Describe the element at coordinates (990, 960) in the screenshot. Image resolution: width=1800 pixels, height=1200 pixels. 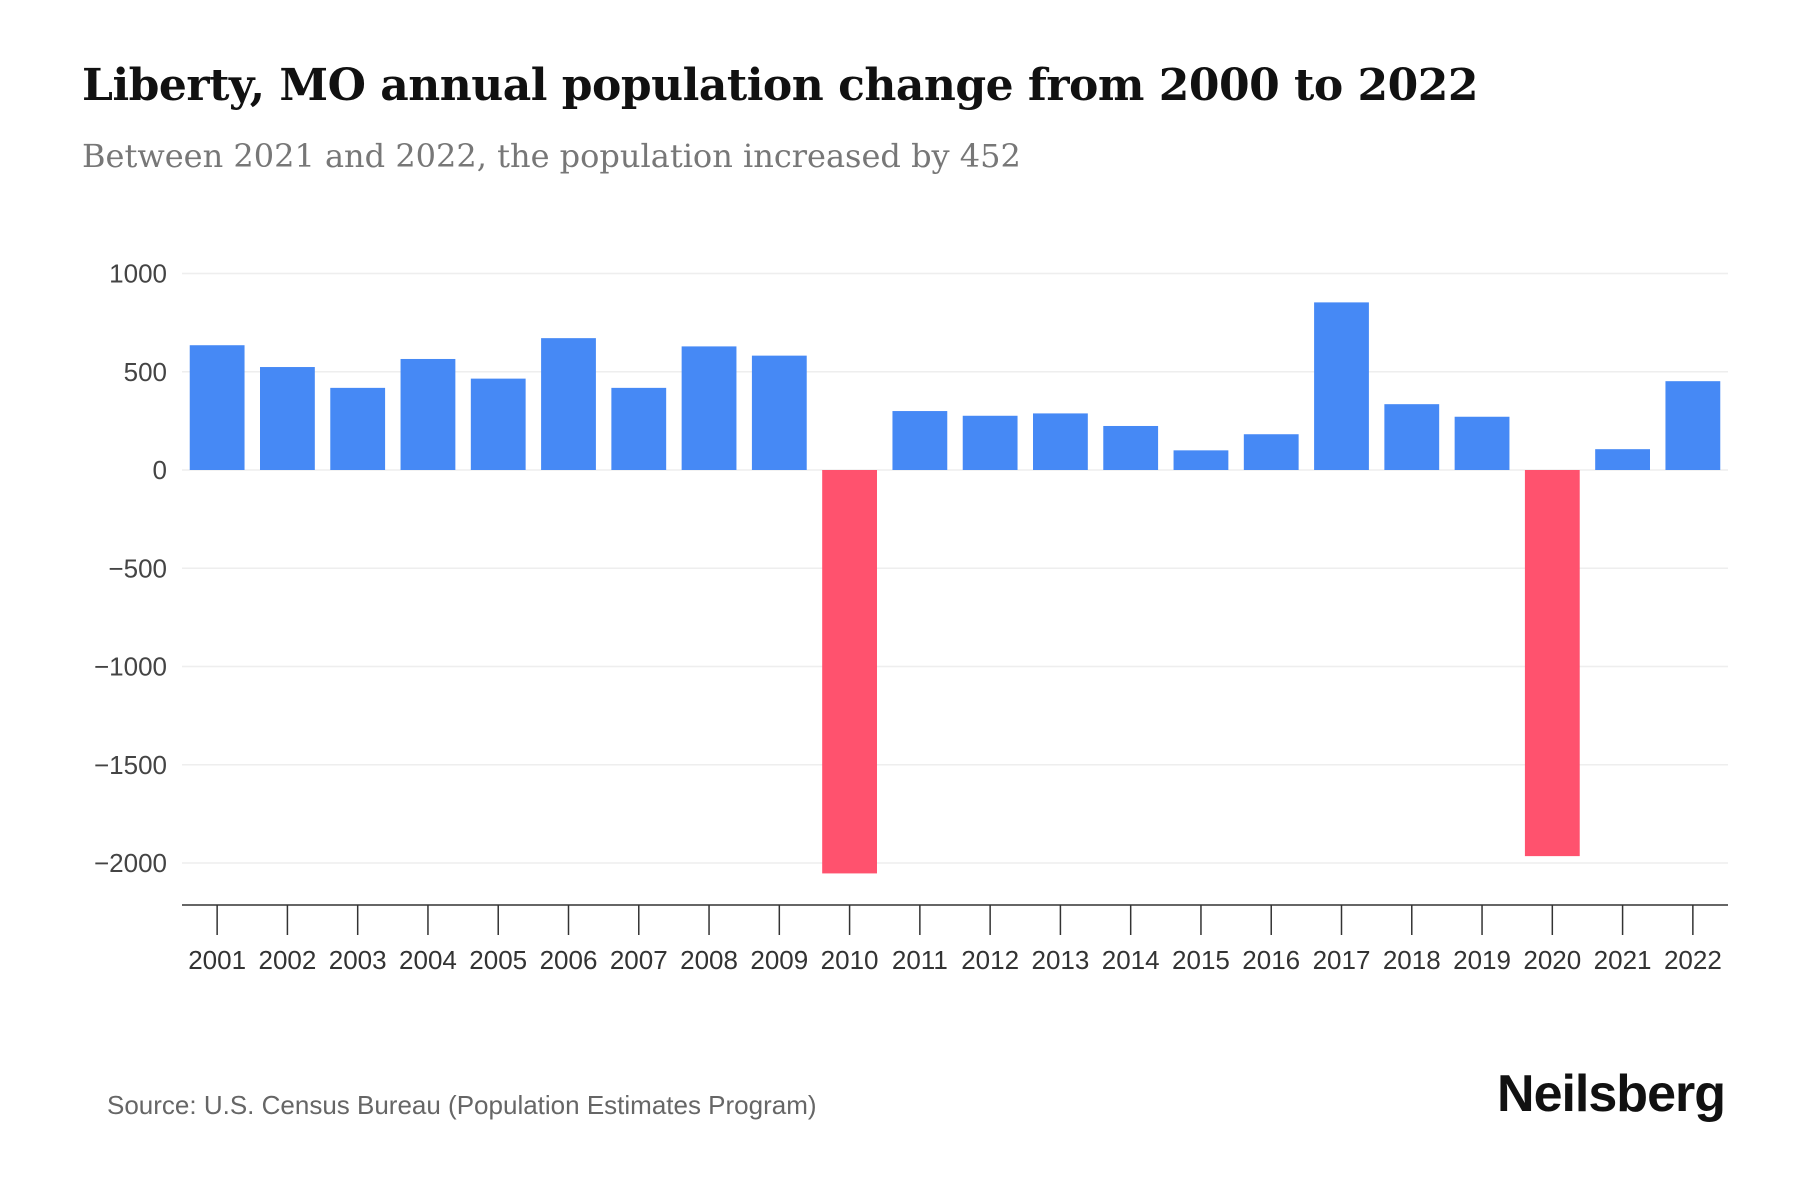
I see `x-tick-label: 2012` at that location.